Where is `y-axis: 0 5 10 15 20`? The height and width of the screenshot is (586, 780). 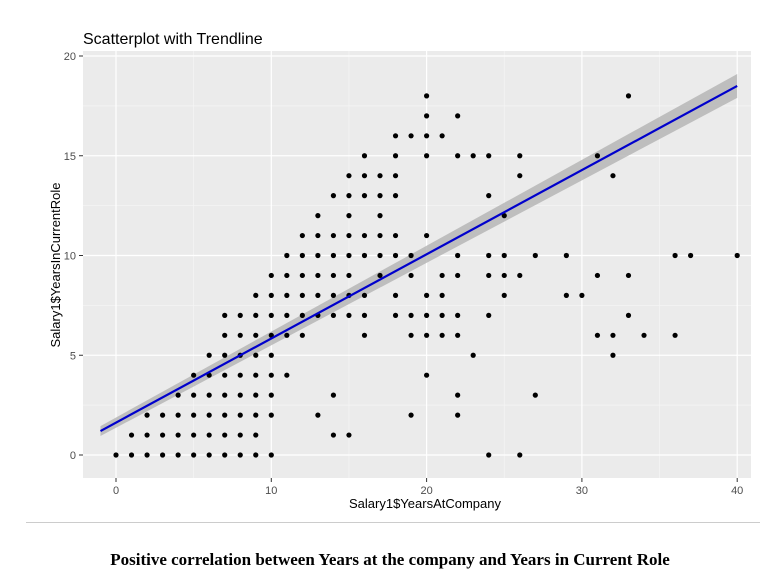 y-axis: 0 5 10 15 20 is located at coordinates (73, 256).